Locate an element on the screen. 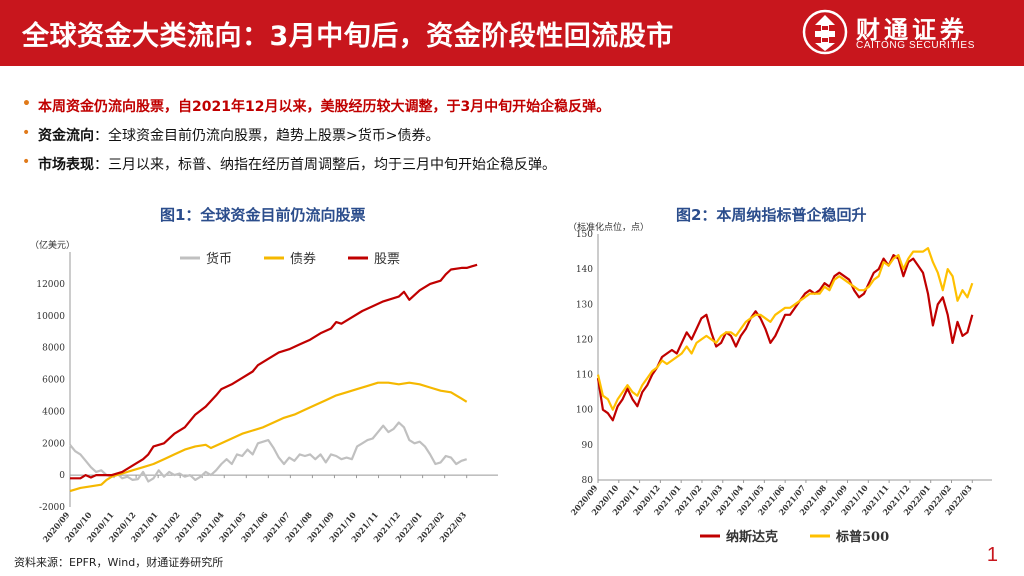  bullet-label: 市场表现 is located at coordinates (66, 165).